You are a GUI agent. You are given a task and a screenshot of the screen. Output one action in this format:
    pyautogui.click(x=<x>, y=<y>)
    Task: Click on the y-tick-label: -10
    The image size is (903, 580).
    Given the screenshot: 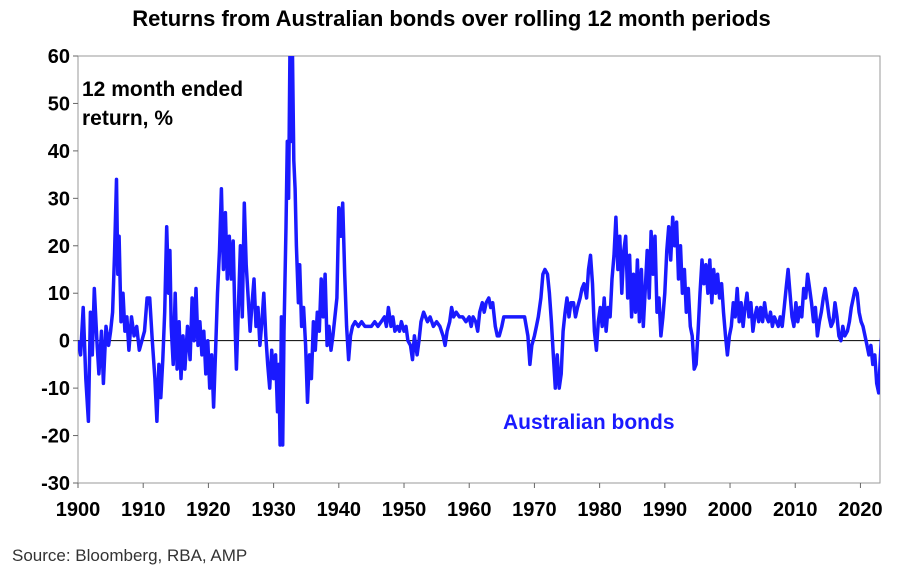 What is the action you would take?
    pyautogui.click(x=55, y=389)
    